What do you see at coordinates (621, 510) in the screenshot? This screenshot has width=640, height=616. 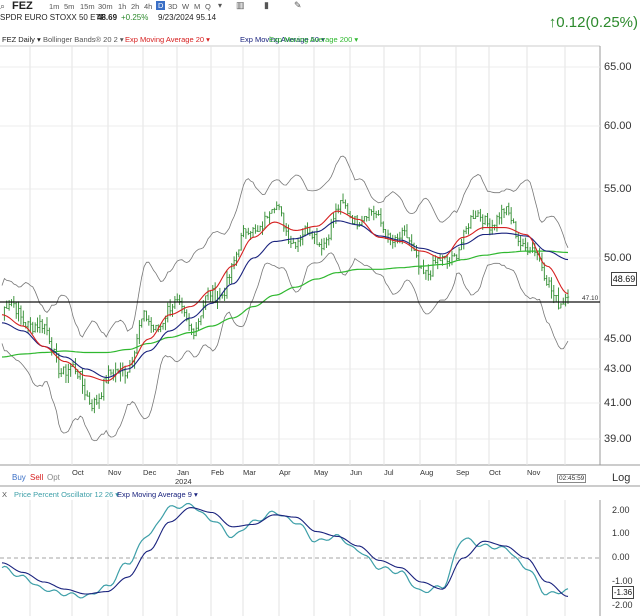 I see `osc-axis-label: 2.00` at bounding box center [621, 510].